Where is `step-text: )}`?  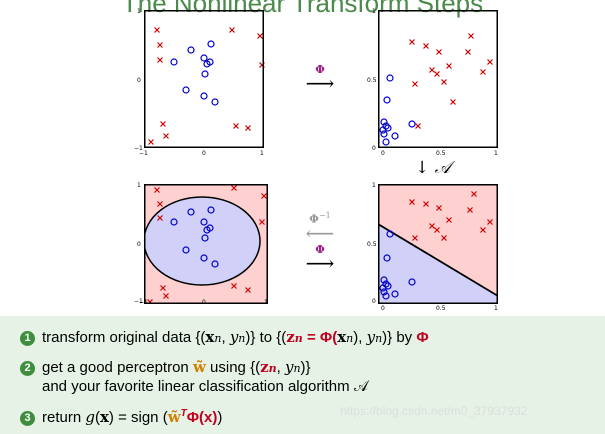 step-text: )} is located at coordinates (305, 367).